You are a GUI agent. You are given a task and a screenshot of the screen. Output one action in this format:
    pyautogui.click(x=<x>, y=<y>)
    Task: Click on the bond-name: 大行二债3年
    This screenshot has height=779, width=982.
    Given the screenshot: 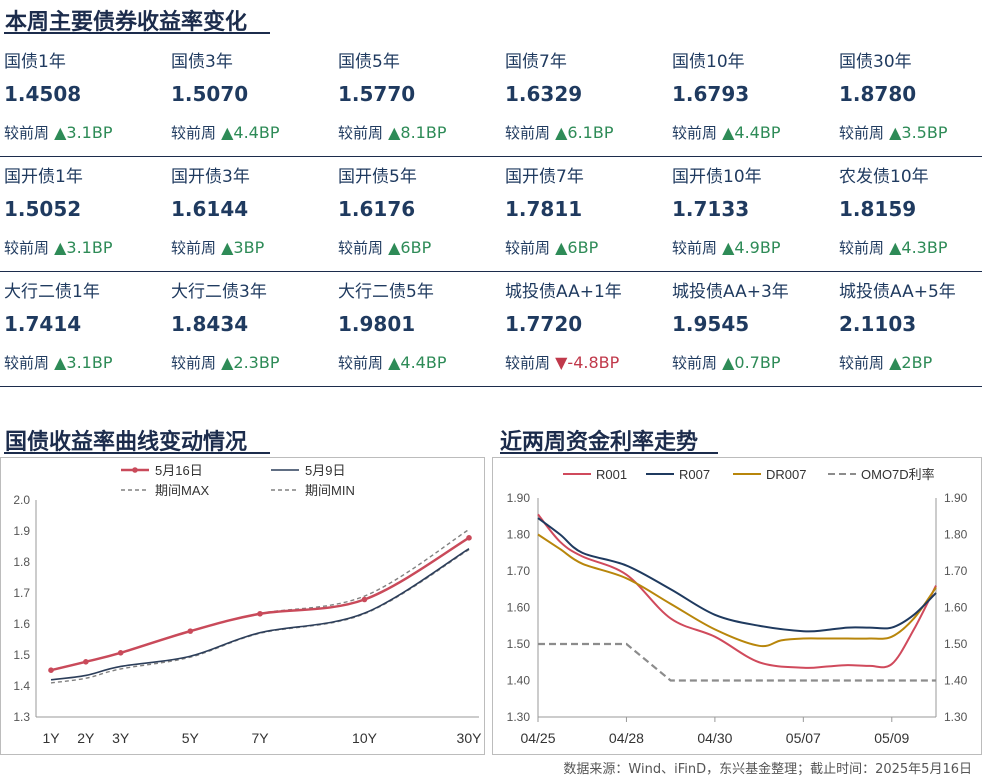 What is the action you would take?
    pyautogui.click(x=219, y=292)
    